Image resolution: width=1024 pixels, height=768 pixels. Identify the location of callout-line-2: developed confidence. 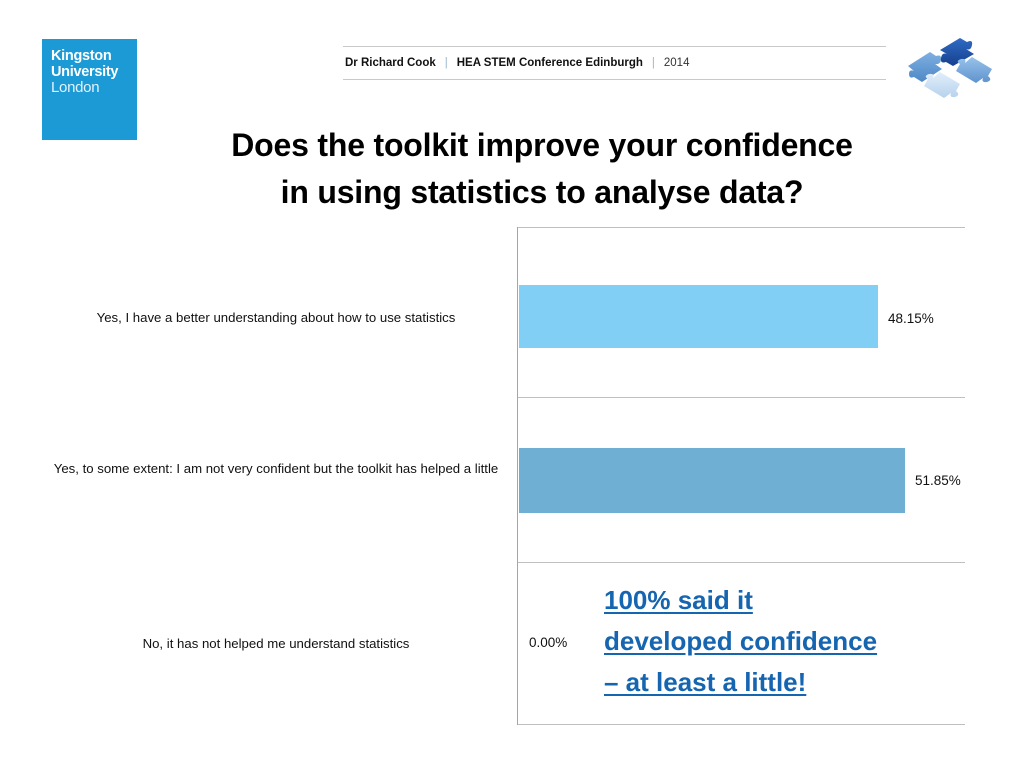
(789, 641).